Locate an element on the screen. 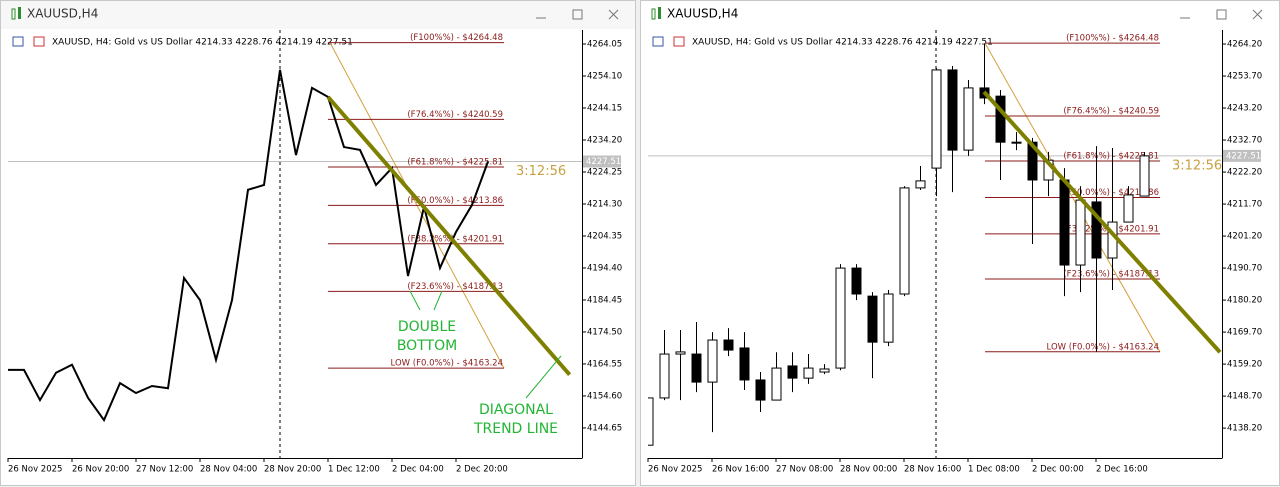  y-tick-label: 4222.20 is located at coordinates (1244, 173).